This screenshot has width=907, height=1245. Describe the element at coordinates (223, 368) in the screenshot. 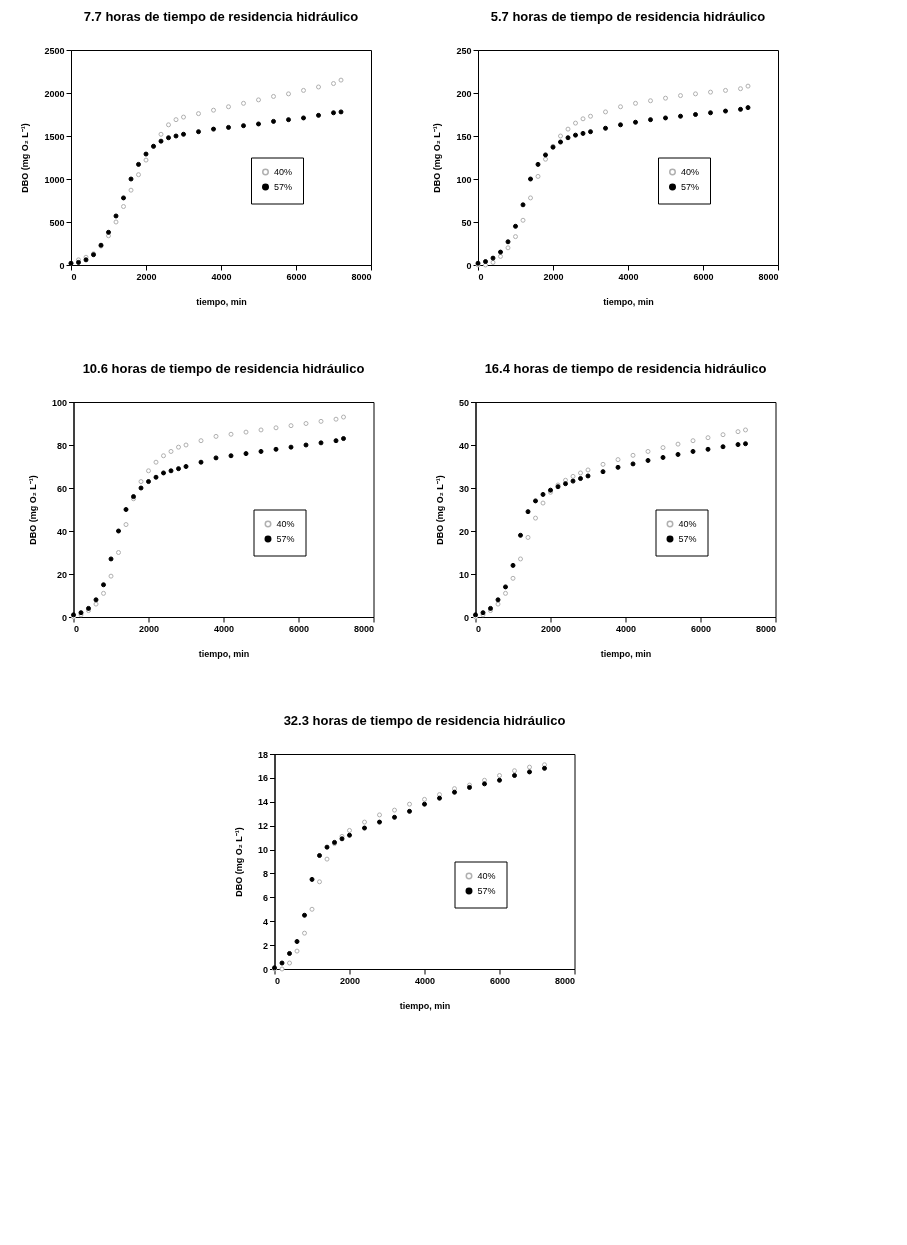

I see `chart-title: 10.6 horas de tiempo de residencia hidráulico` at that location.